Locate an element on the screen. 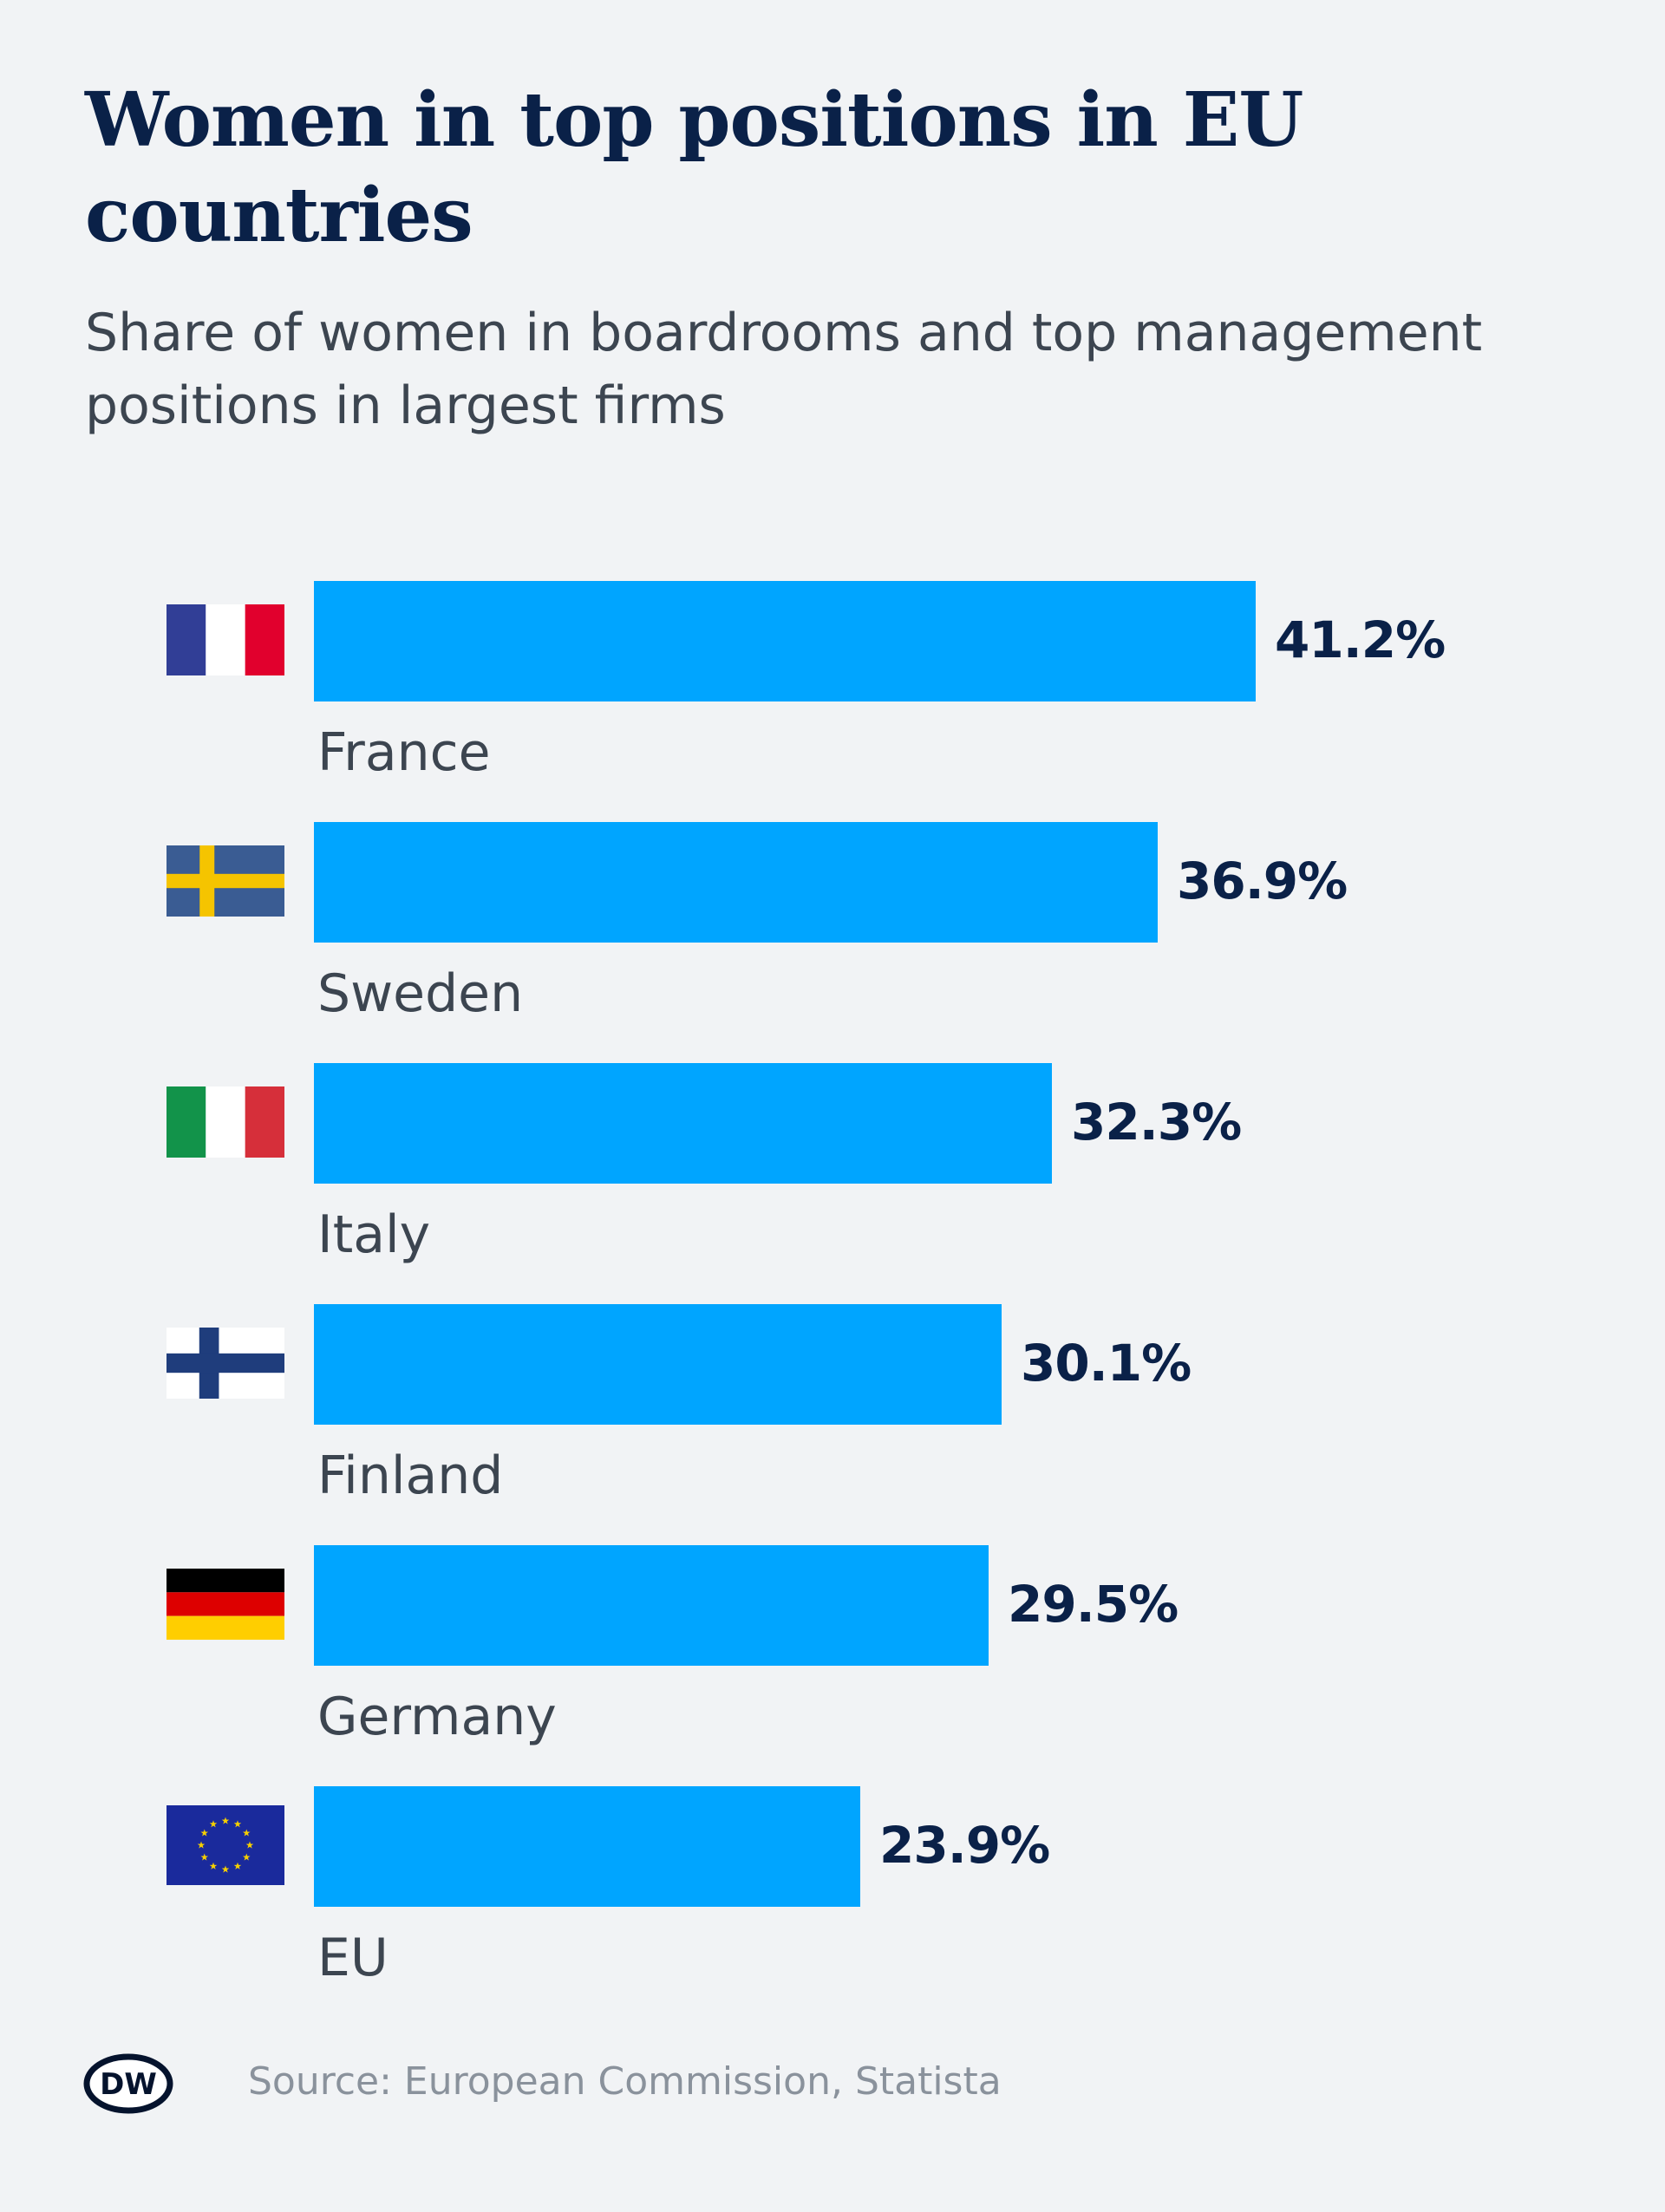  bar-row-finland: 30.1% Finland is located at coordinates (832, 1408).